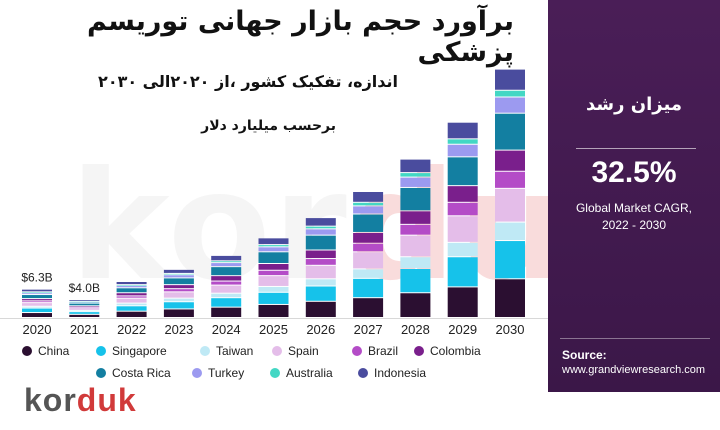 The image size is (720, 430). I want to click on bar-segment-brazil-2030, so click(510, 179).